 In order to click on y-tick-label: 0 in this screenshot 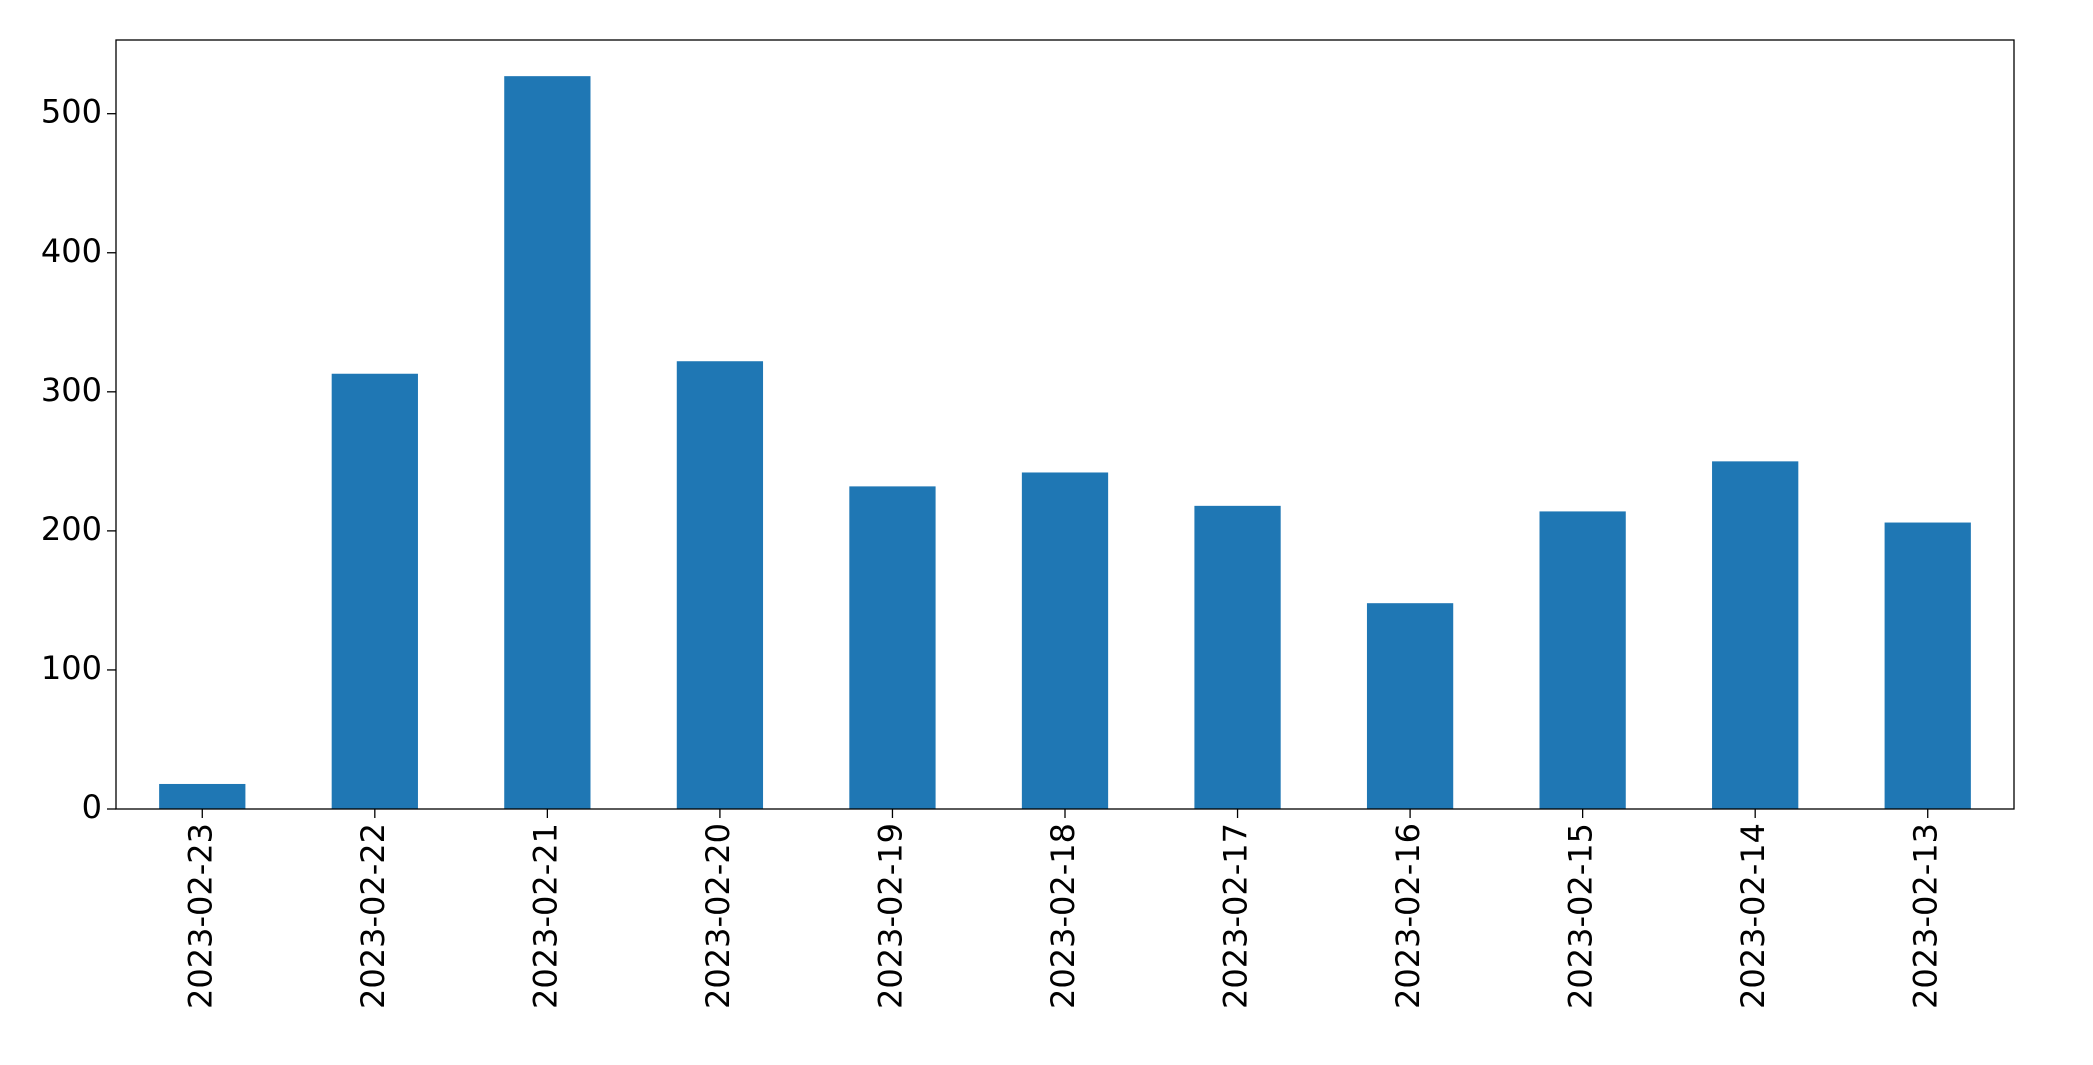, I will do `click(92, 807)`.